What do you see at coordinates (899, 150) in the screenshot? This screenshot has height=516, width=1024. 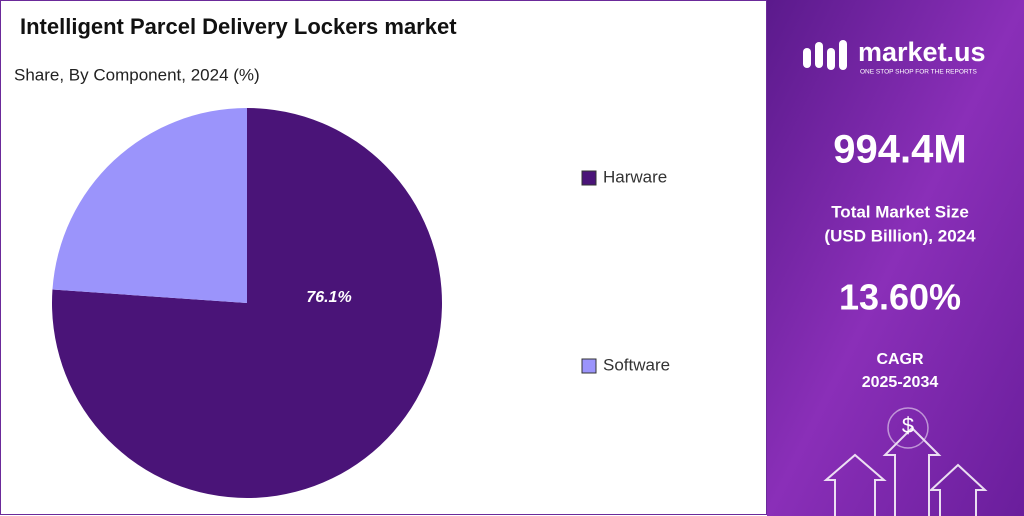 I see `market-size: 994.4M` at bounding box center [899, 150].